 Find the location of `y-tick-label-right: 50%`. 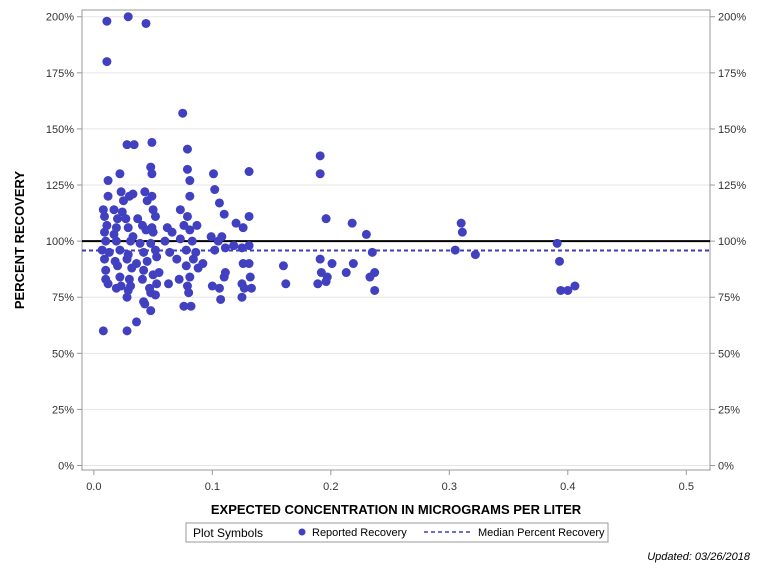

y-tick-label-right: 50% is located at coordinates (729, 354).